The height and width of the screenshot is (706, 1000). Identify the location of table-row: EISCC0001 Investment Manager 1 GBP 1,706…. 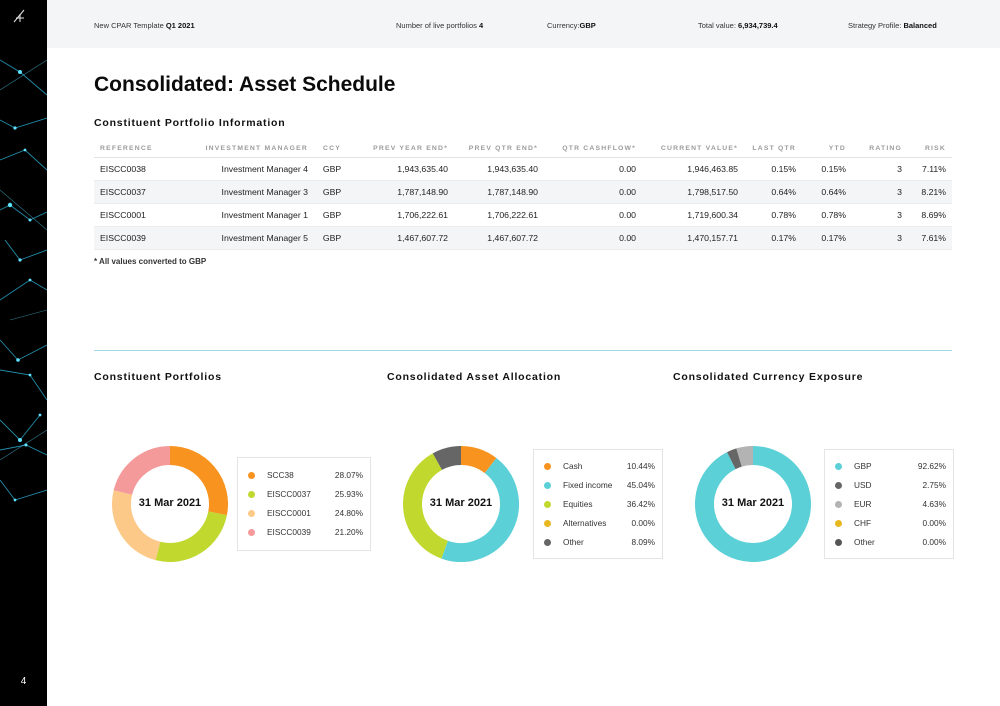
(523, 215).